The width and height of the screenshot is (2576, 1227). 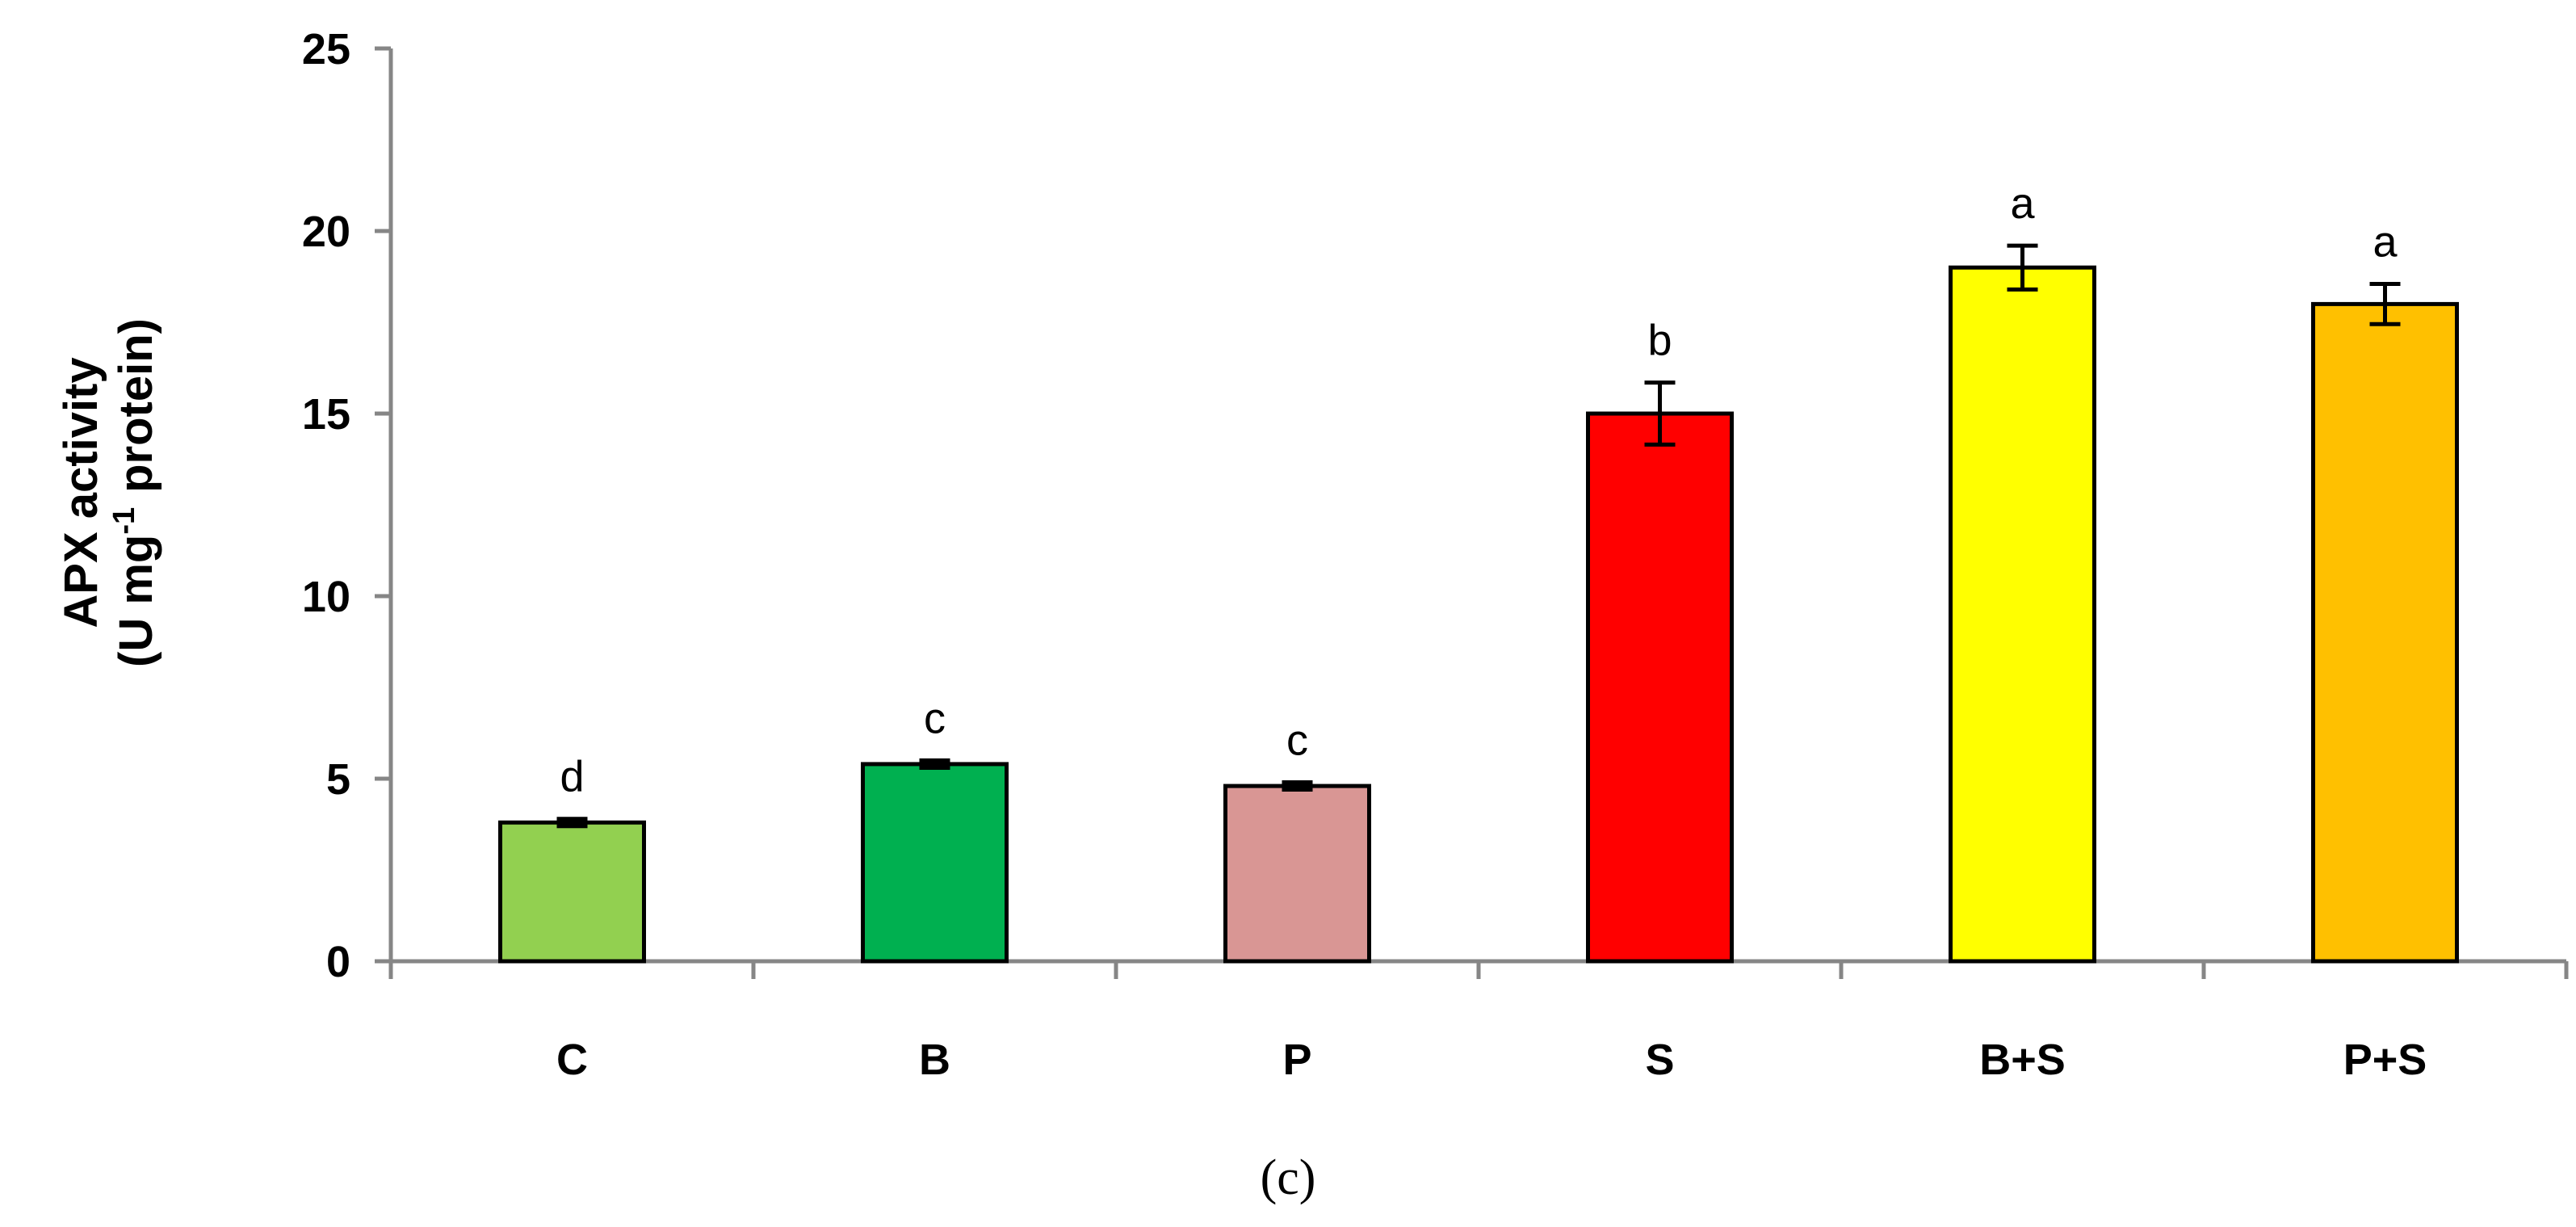 What do you see at coordinates (124, 521) in the screenshot?
I see `y-axis-label-unit-superscript: -1` at bounding box center [124, 521].